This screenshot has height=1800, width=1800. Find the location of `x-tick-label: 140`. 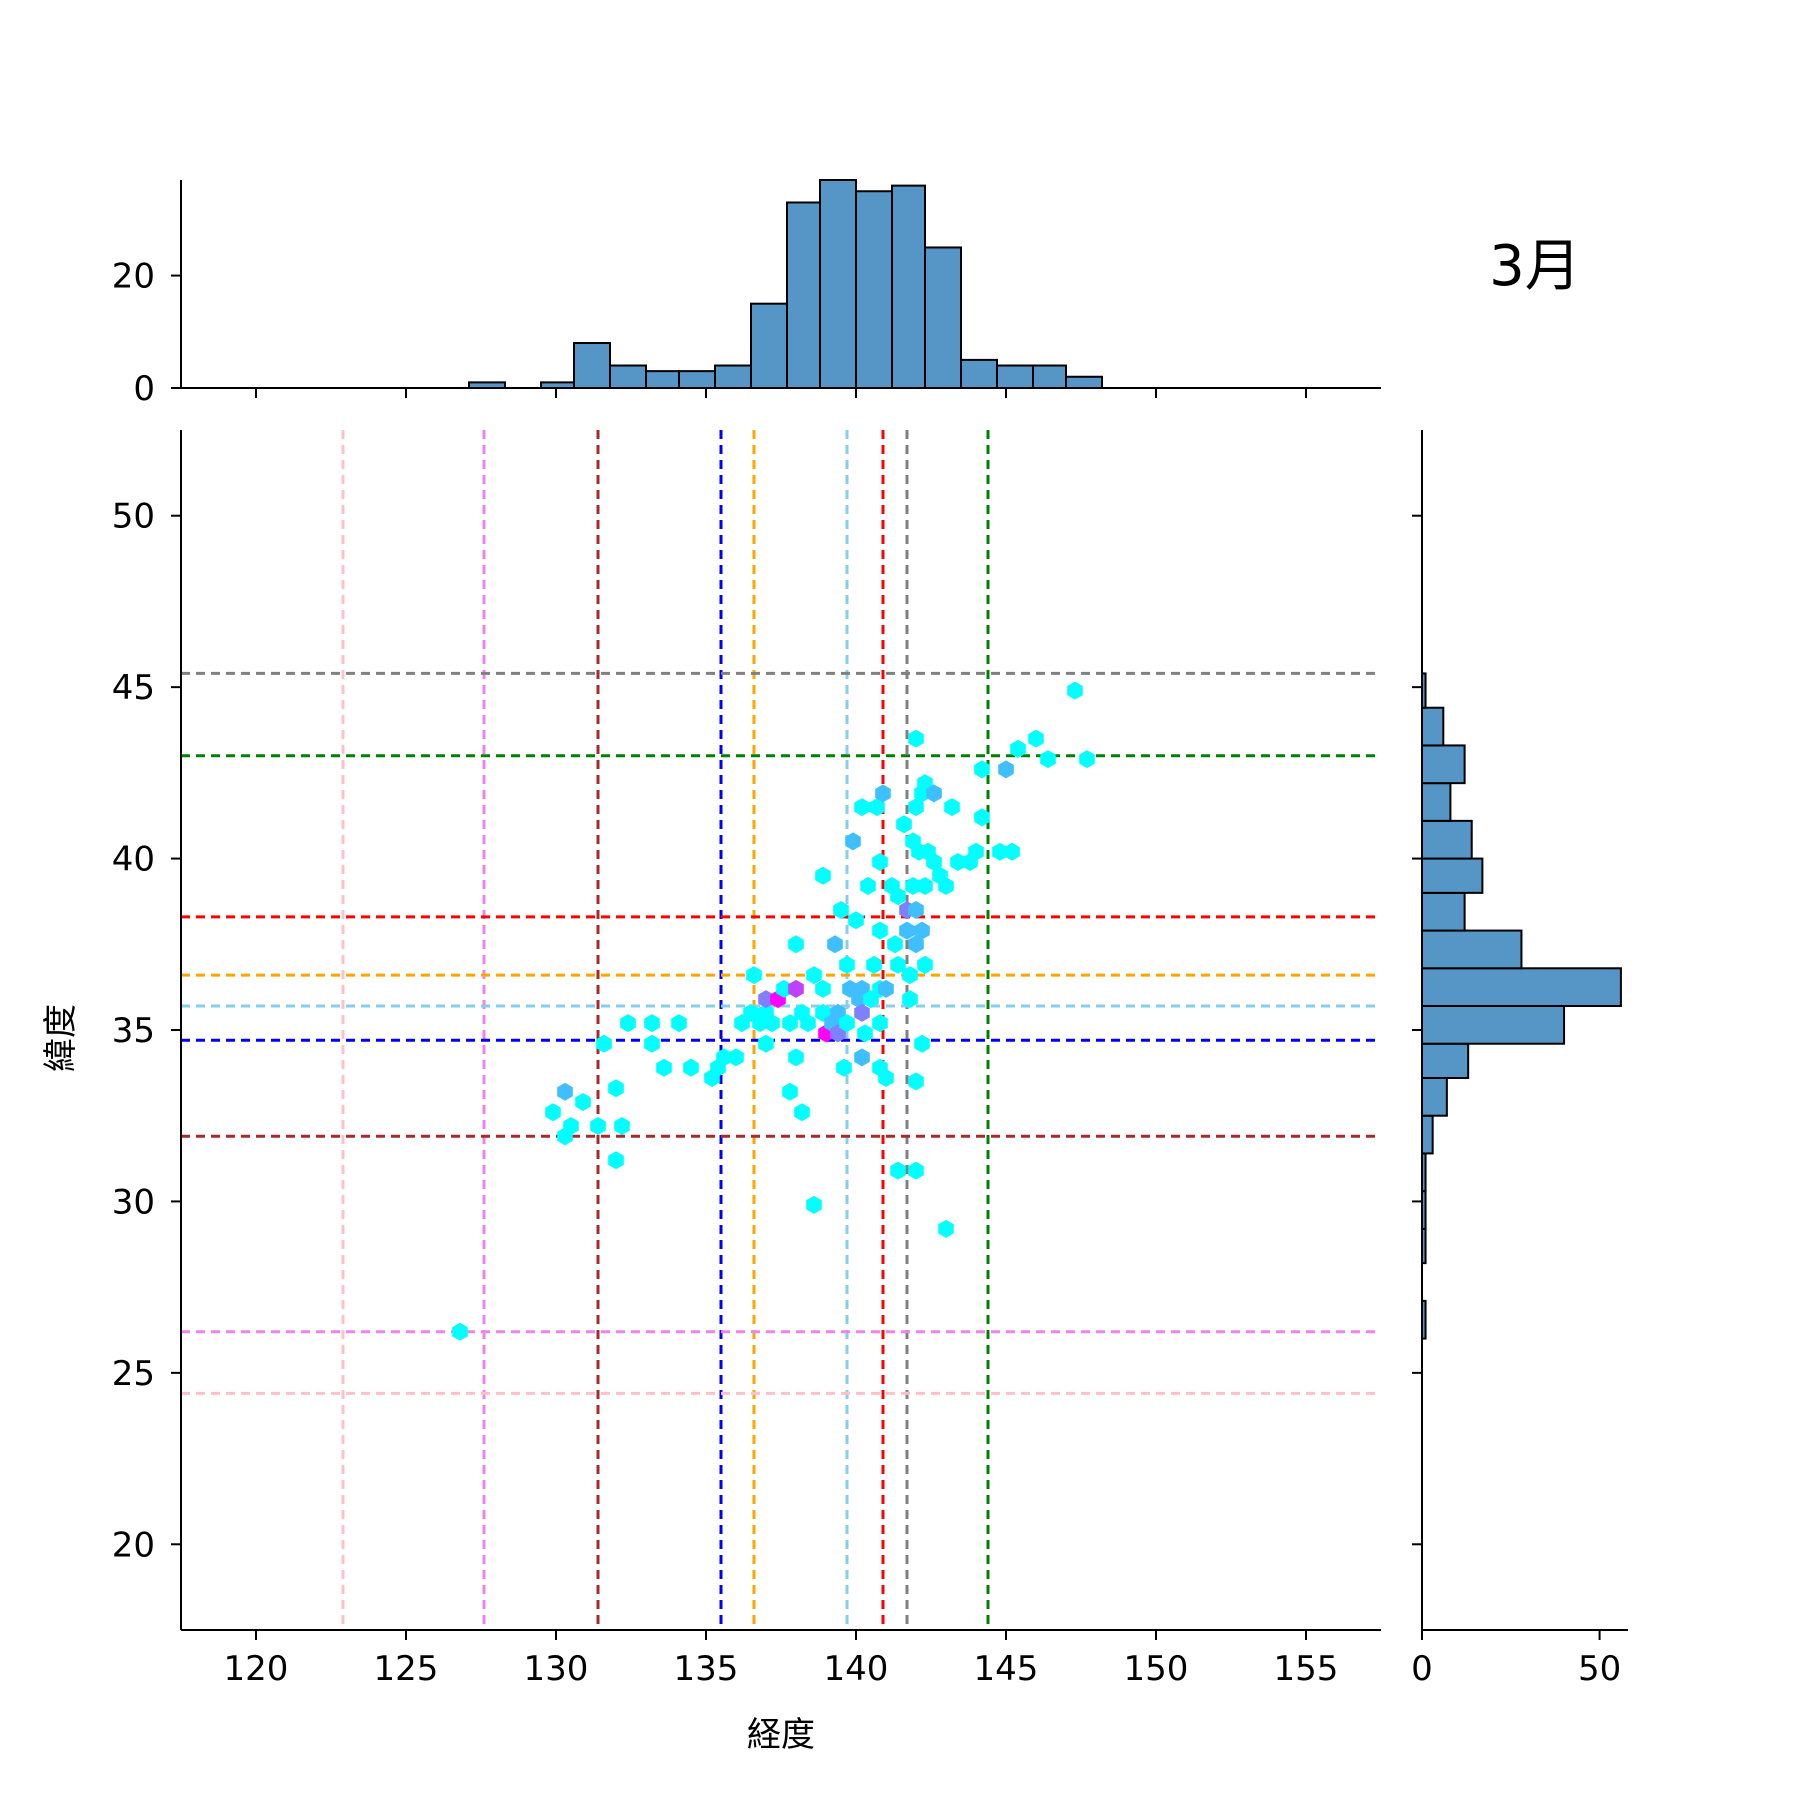

x-tick-label: 140 is located at coordinates (856, 1669).